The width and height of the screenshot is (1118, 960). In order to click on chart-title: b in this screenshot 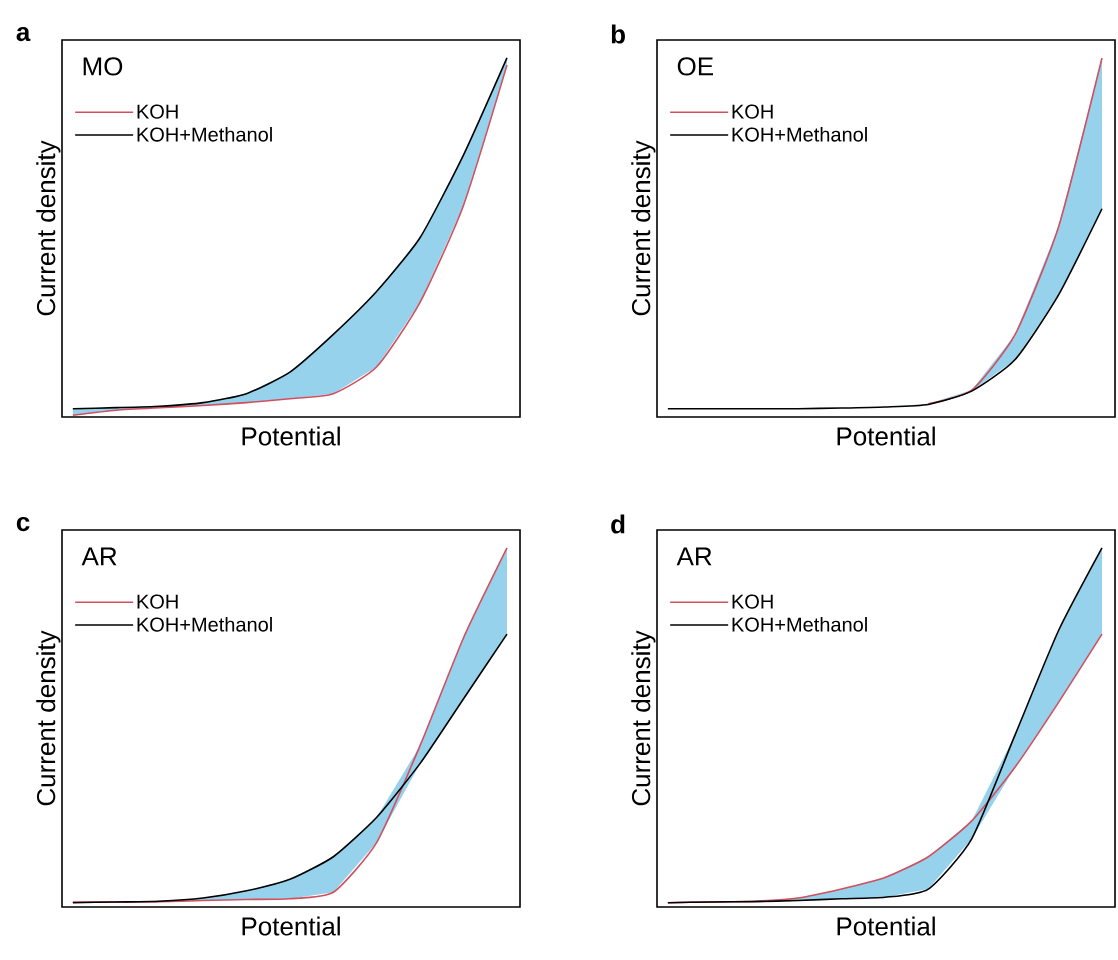, I will do `click(618, 34)`.